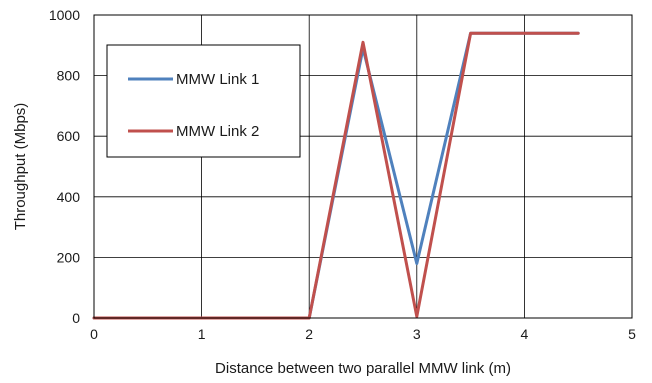  I want to click on y-tick-label: 800, so click(69, 76).